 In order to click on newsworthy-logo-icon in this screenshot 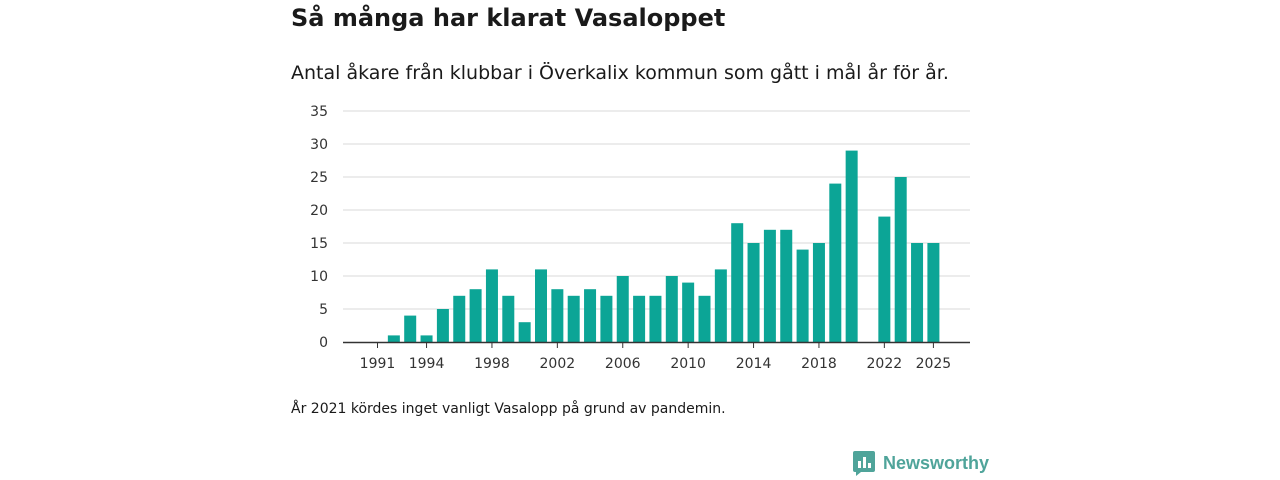, I will do `click(864, 463)`.